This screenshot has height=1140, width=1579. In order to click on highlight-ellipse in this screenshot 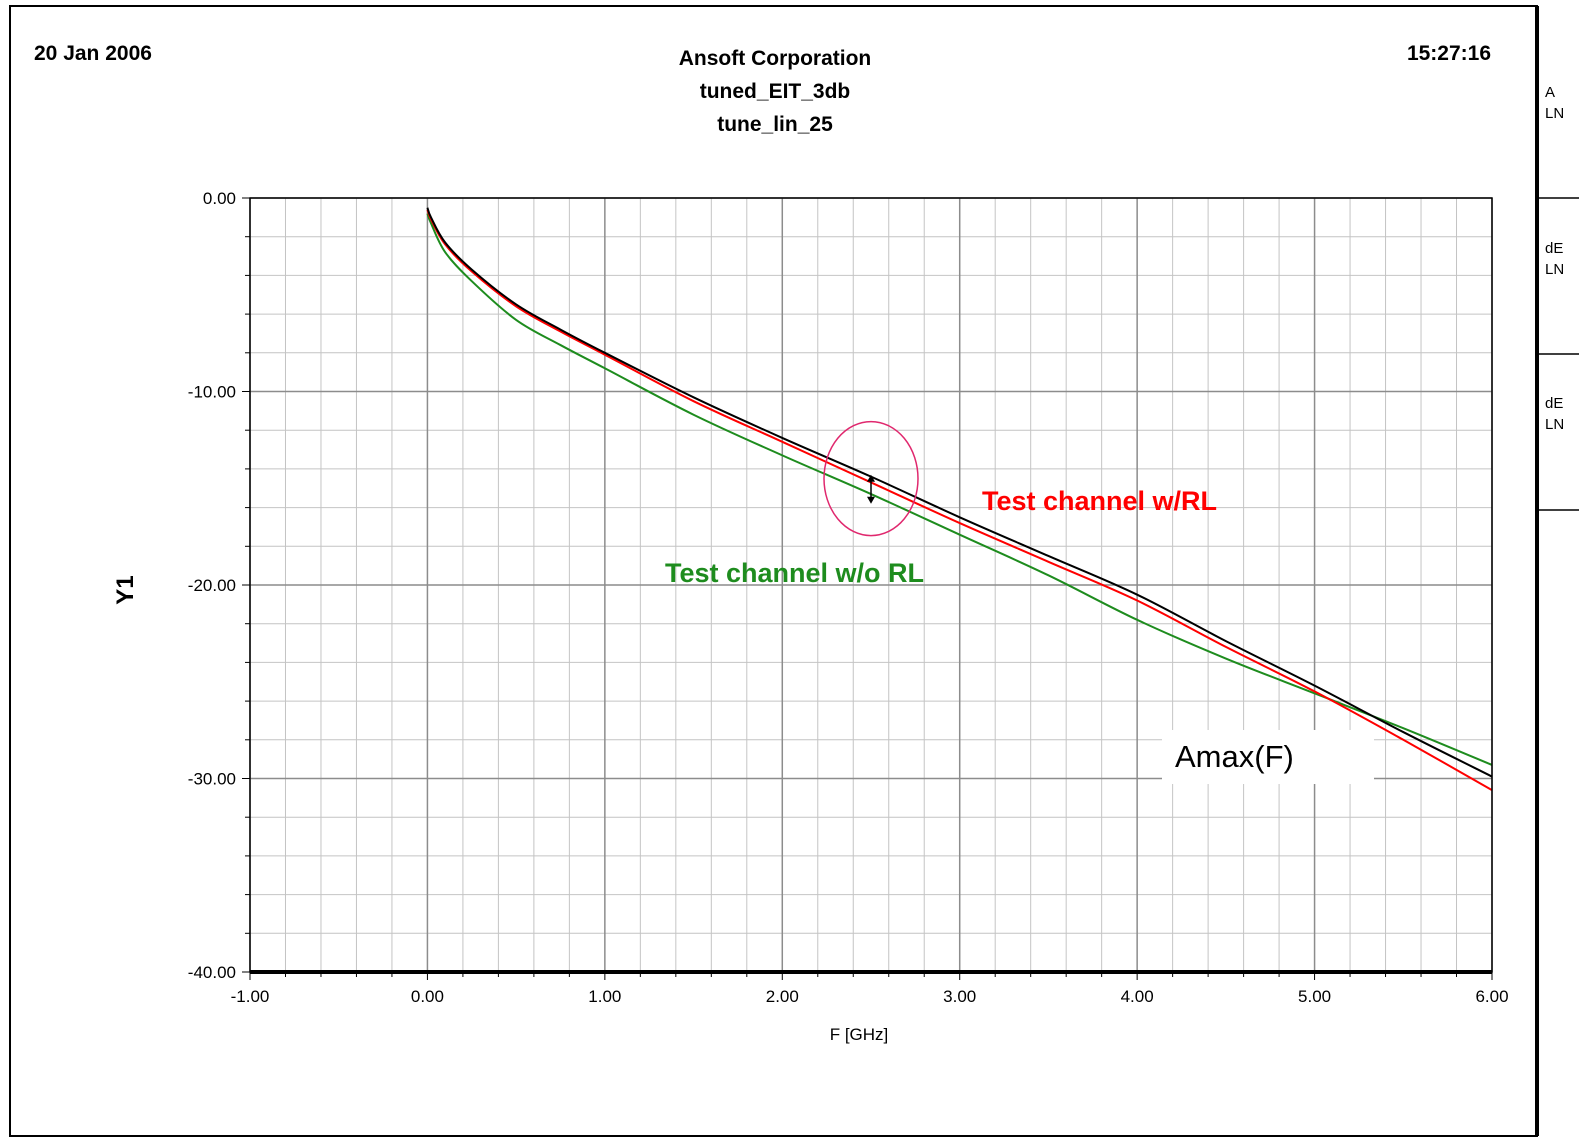, I will do `click(871, 478)`.